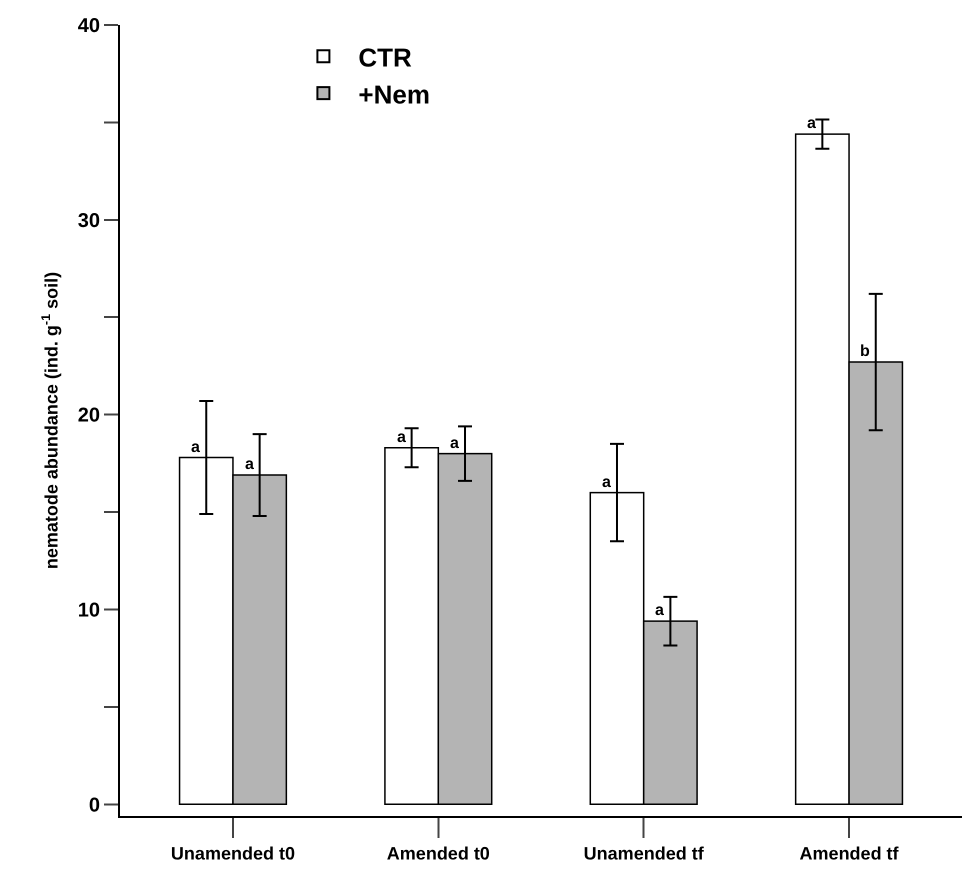 Image resolution: width=977 pixels, height=886 pixels. Describe the element at coordinates (850, 854) in the screenshot. I see `x-tick-label: Amended tf` at that location.